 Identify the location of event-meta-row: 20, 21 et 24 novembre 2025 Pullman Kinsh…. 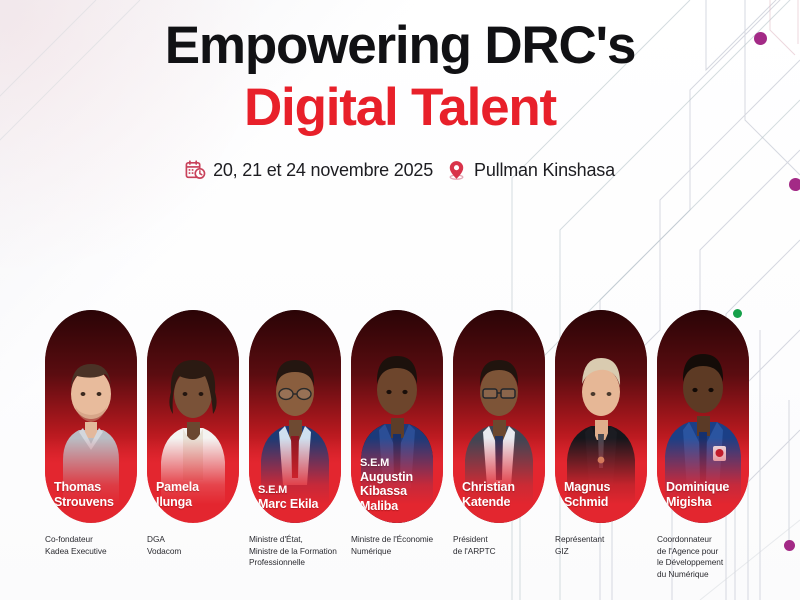
(400, 170).